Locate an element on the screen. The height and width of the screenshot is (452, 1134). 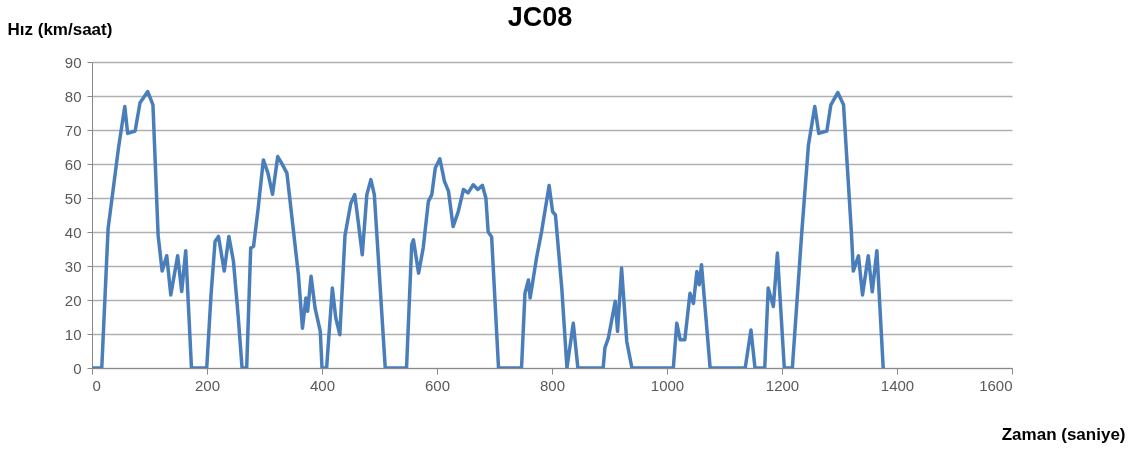
x-tick-label: 1000 is located at coordinates (667, 385).